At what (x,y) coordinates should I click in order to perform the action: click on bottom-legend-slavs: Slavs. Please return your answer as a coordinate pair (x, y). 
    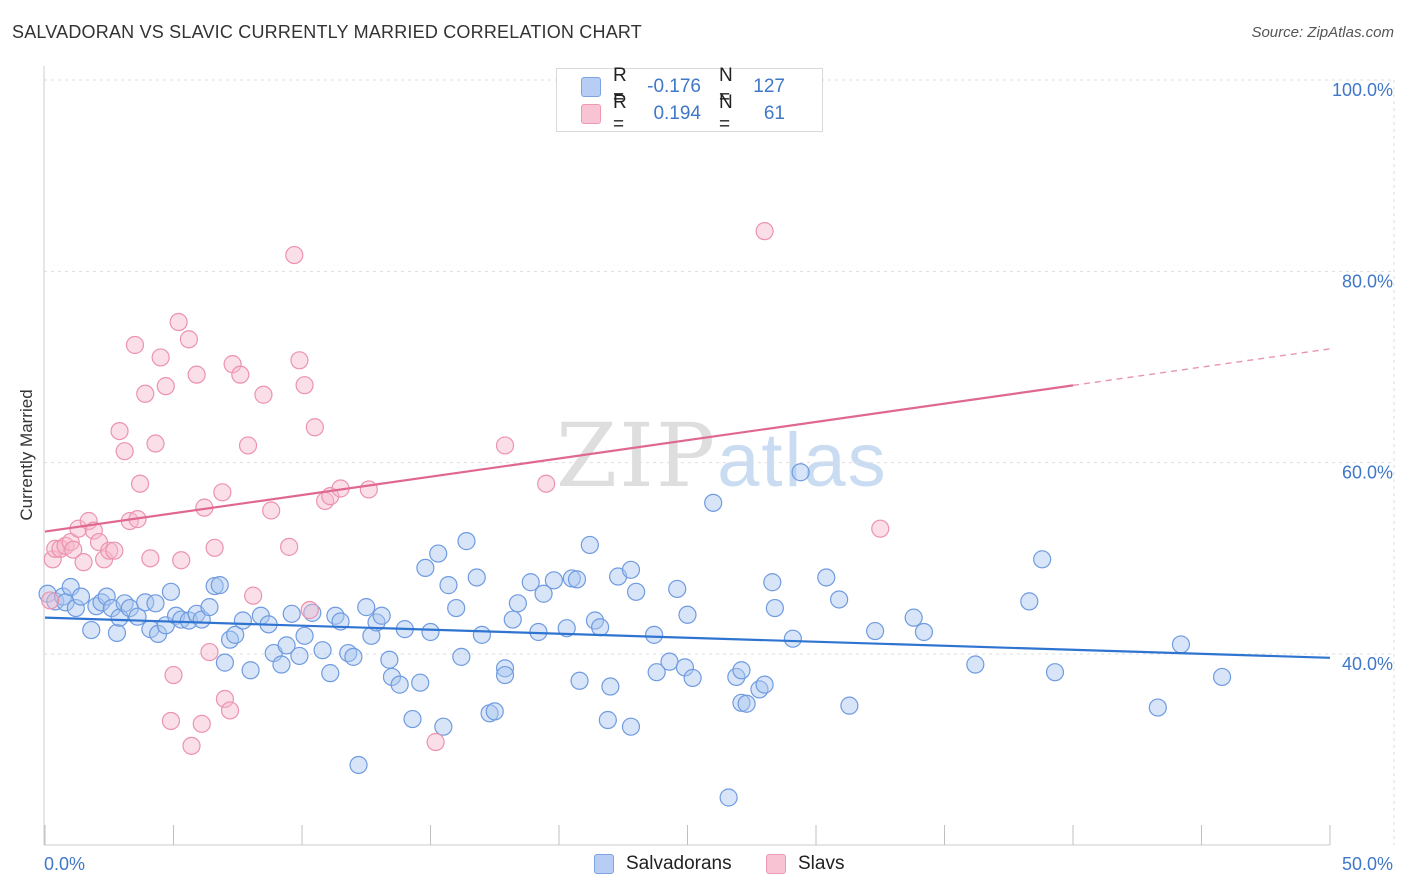
    Looking at the image, I should click on (805, 864).